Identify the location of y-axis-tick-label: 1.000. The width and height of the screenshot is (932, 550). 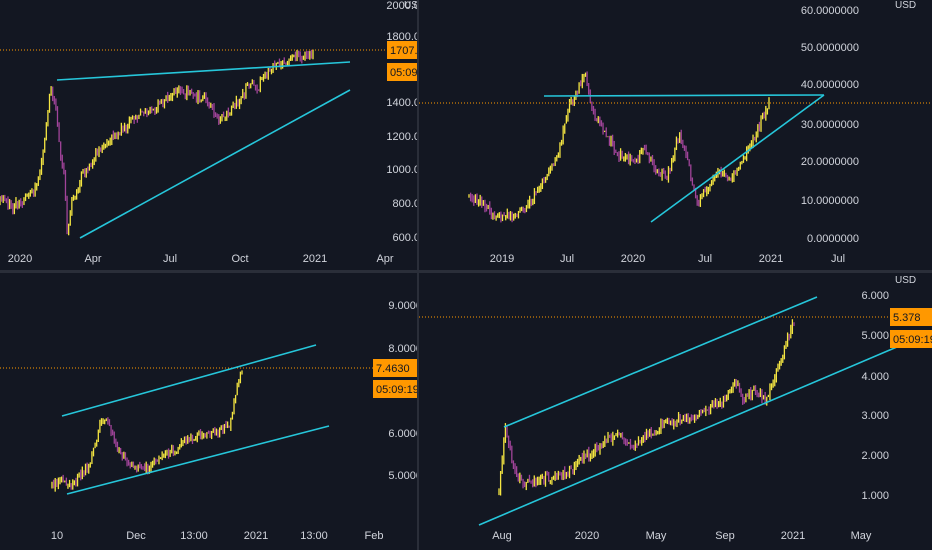
(875, 496).